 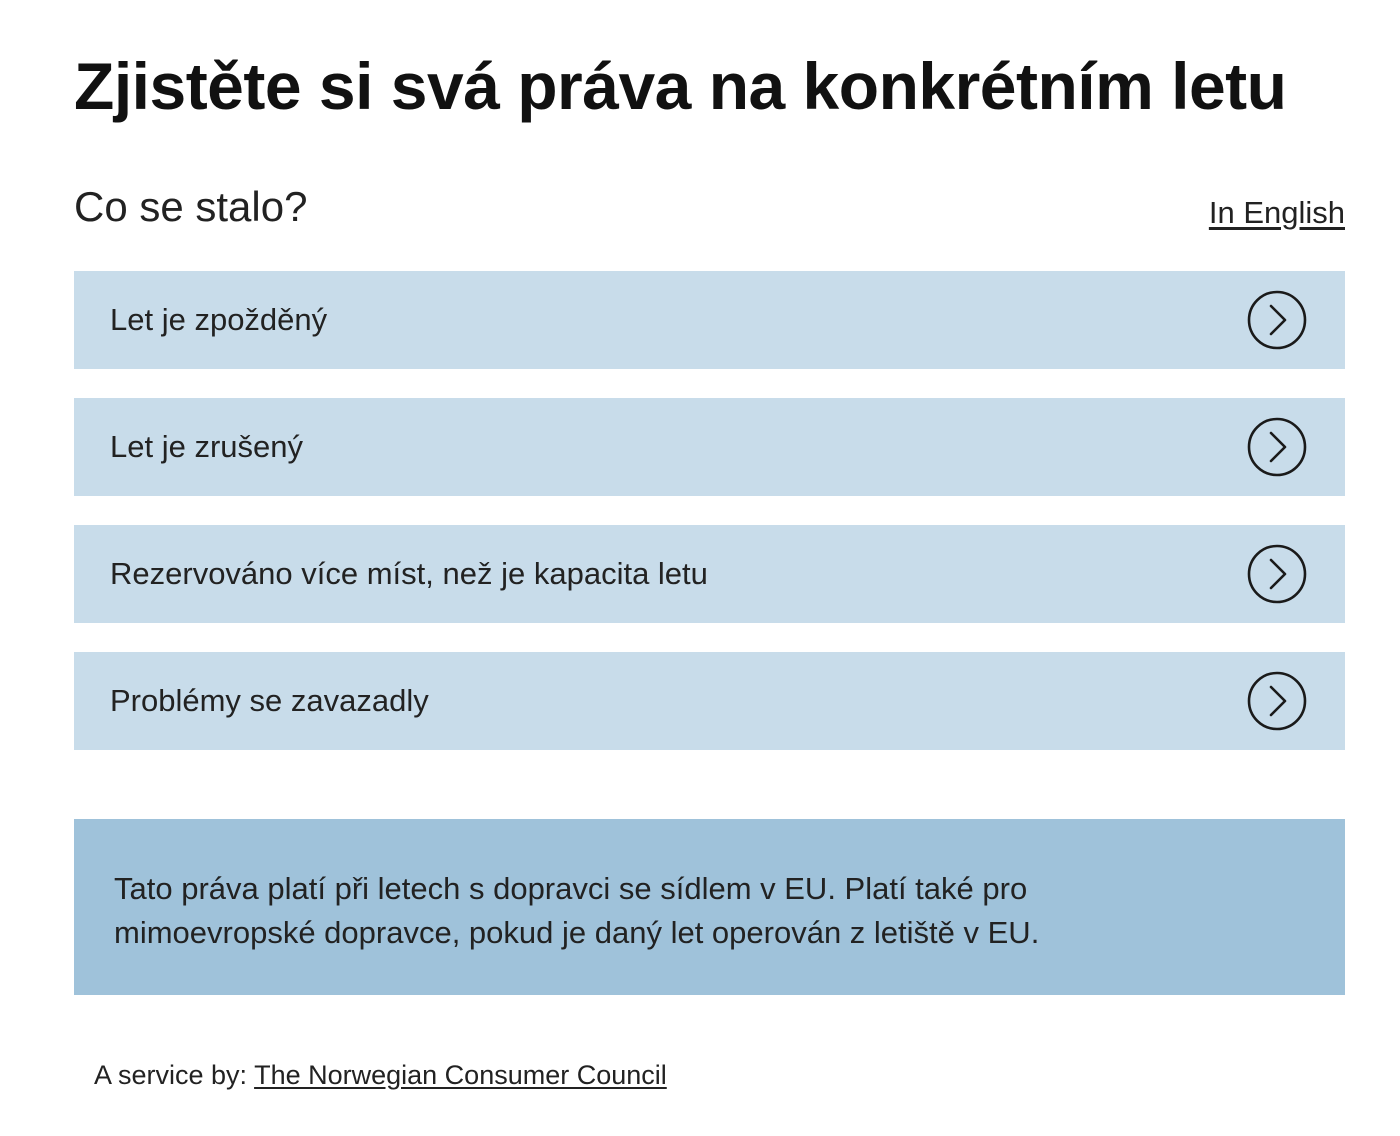 What do you see at coordinates (1276, 212) in the screenshot?
I see `in-english-link: In English` at bounding box center [1276, 212].